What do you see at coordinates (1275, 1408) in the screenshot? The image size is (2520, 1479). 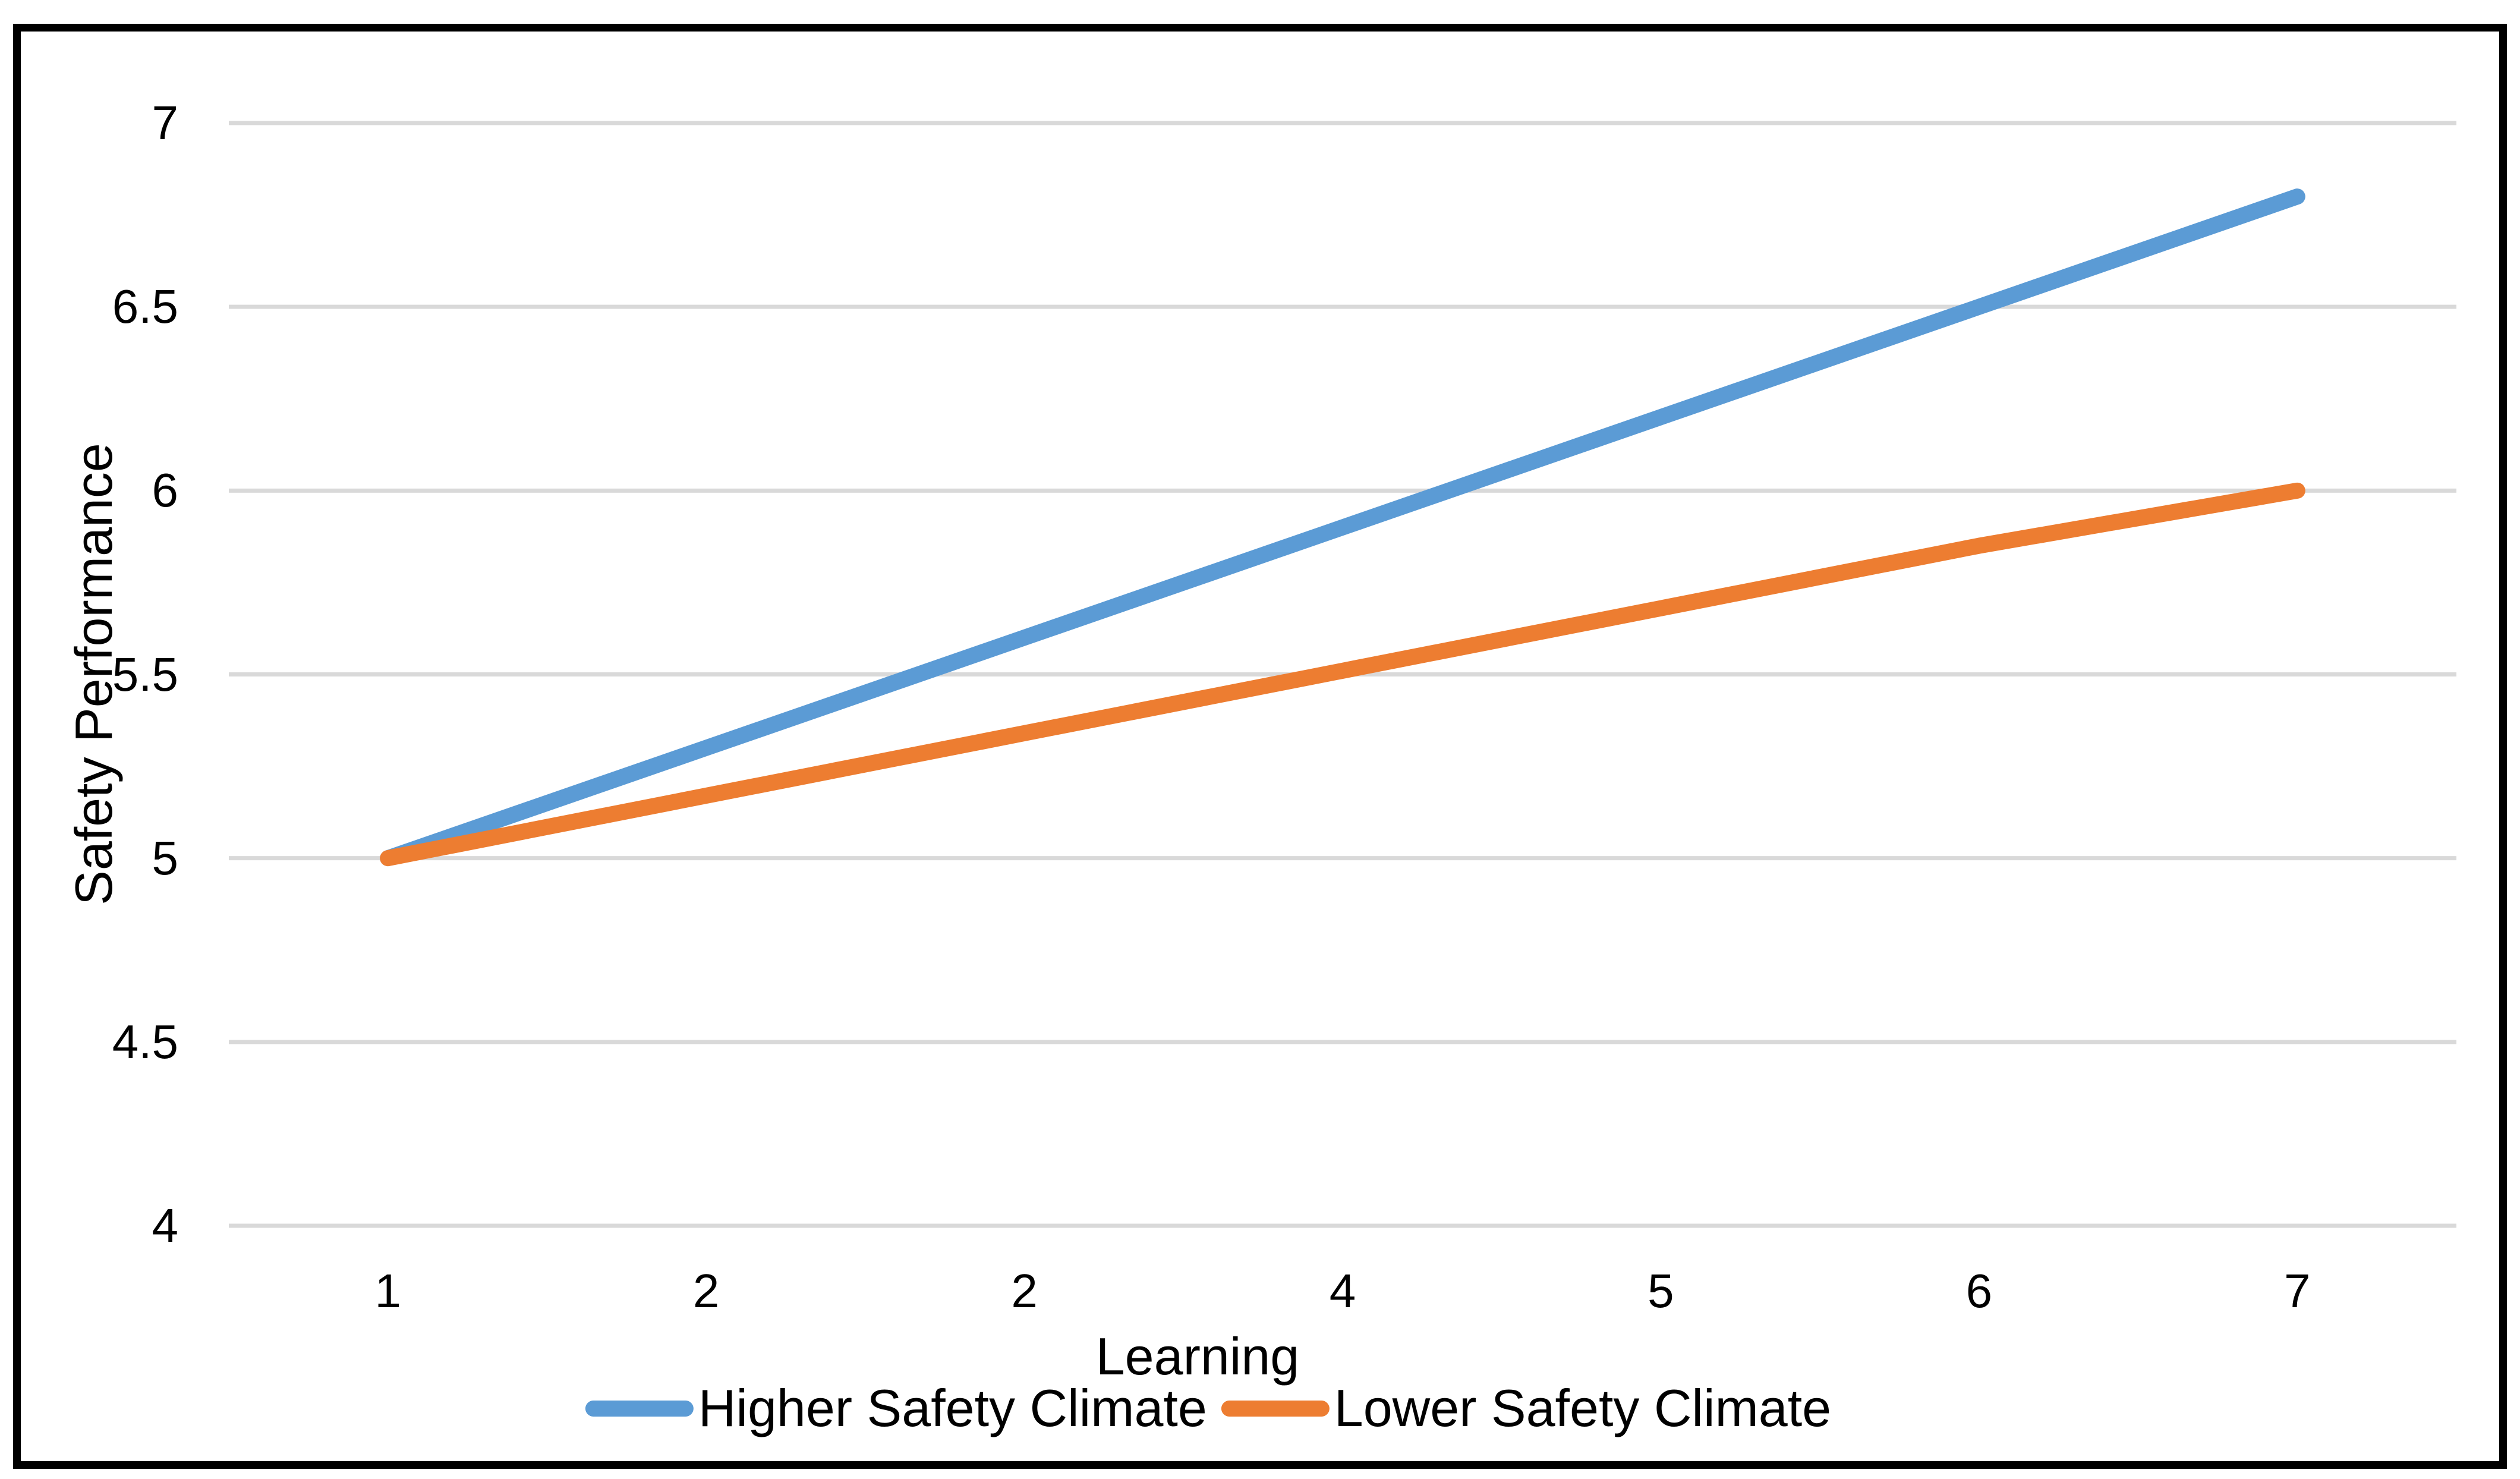 I see `legend-swatch-lower-safety-climate` at bounding box center [1275, 1408].